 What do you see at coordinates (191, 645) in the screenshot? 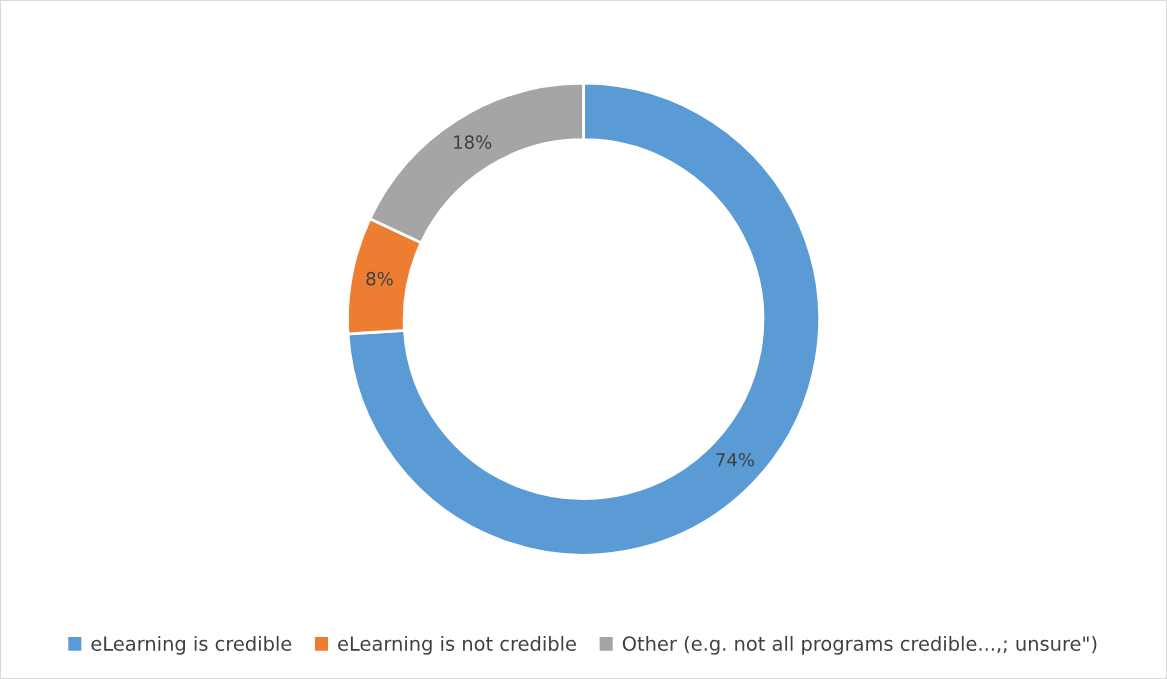
I see `legend-label: eLearning is credible` at bounding box center [191, 645].